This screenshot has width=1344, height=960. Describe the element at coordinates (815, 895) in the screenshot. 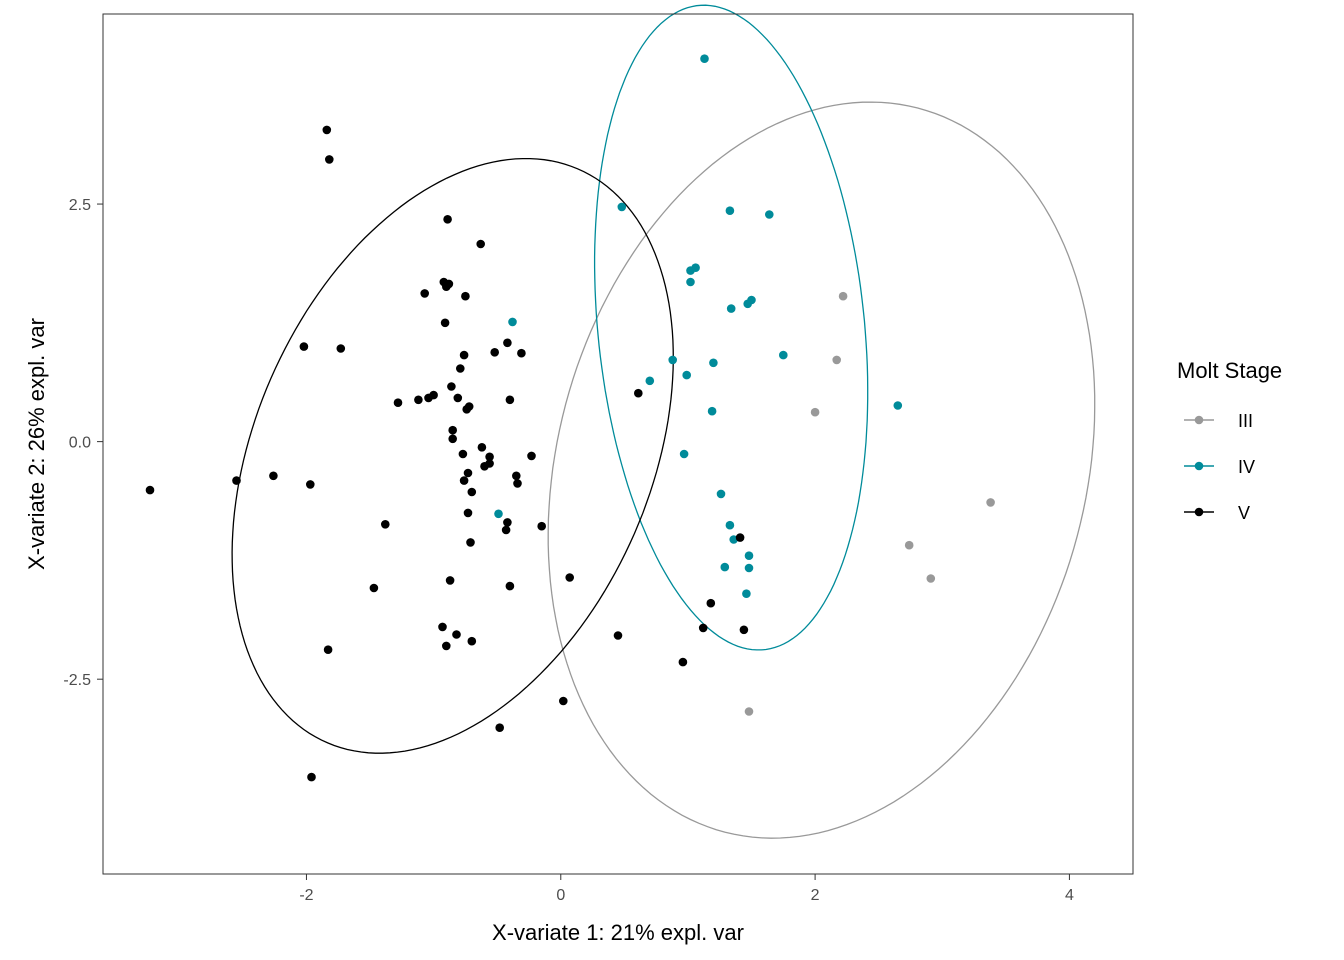

I see `x-tick-label: 2` at that location.